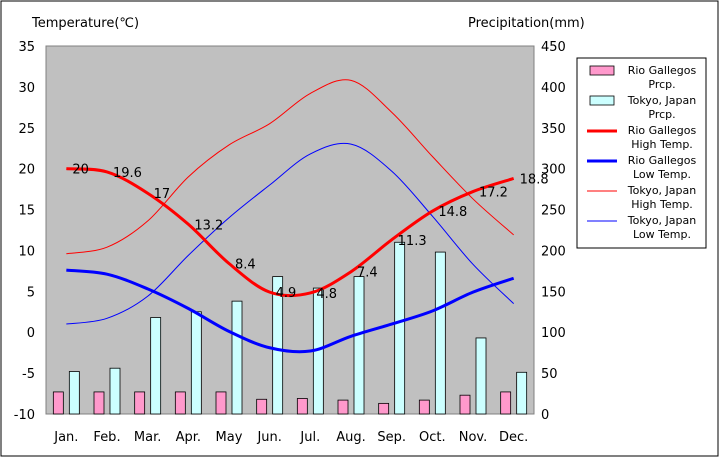  I want to click on y-left-tick-label: 15, so click(26, 211).